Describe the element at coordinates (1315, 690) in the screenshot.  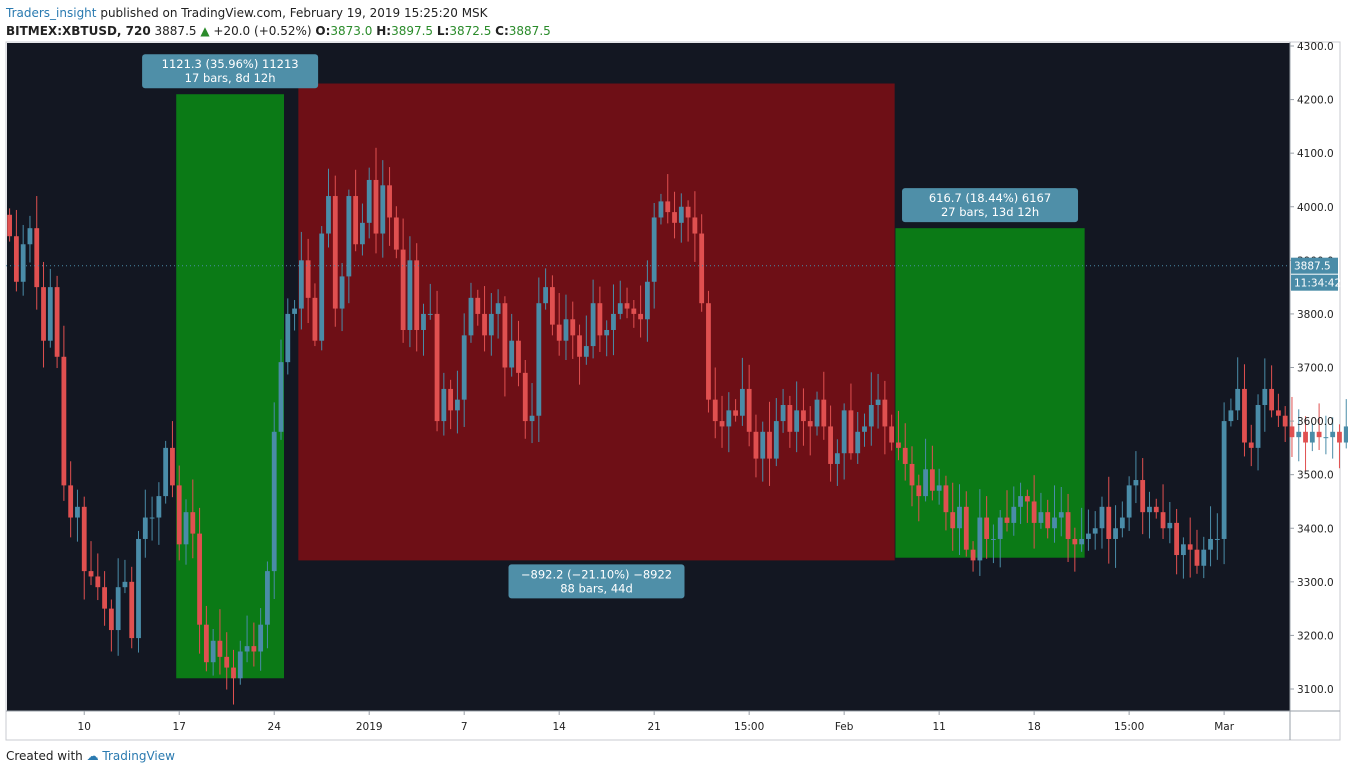
I see `y-tick-label: 3100.0` at that location.